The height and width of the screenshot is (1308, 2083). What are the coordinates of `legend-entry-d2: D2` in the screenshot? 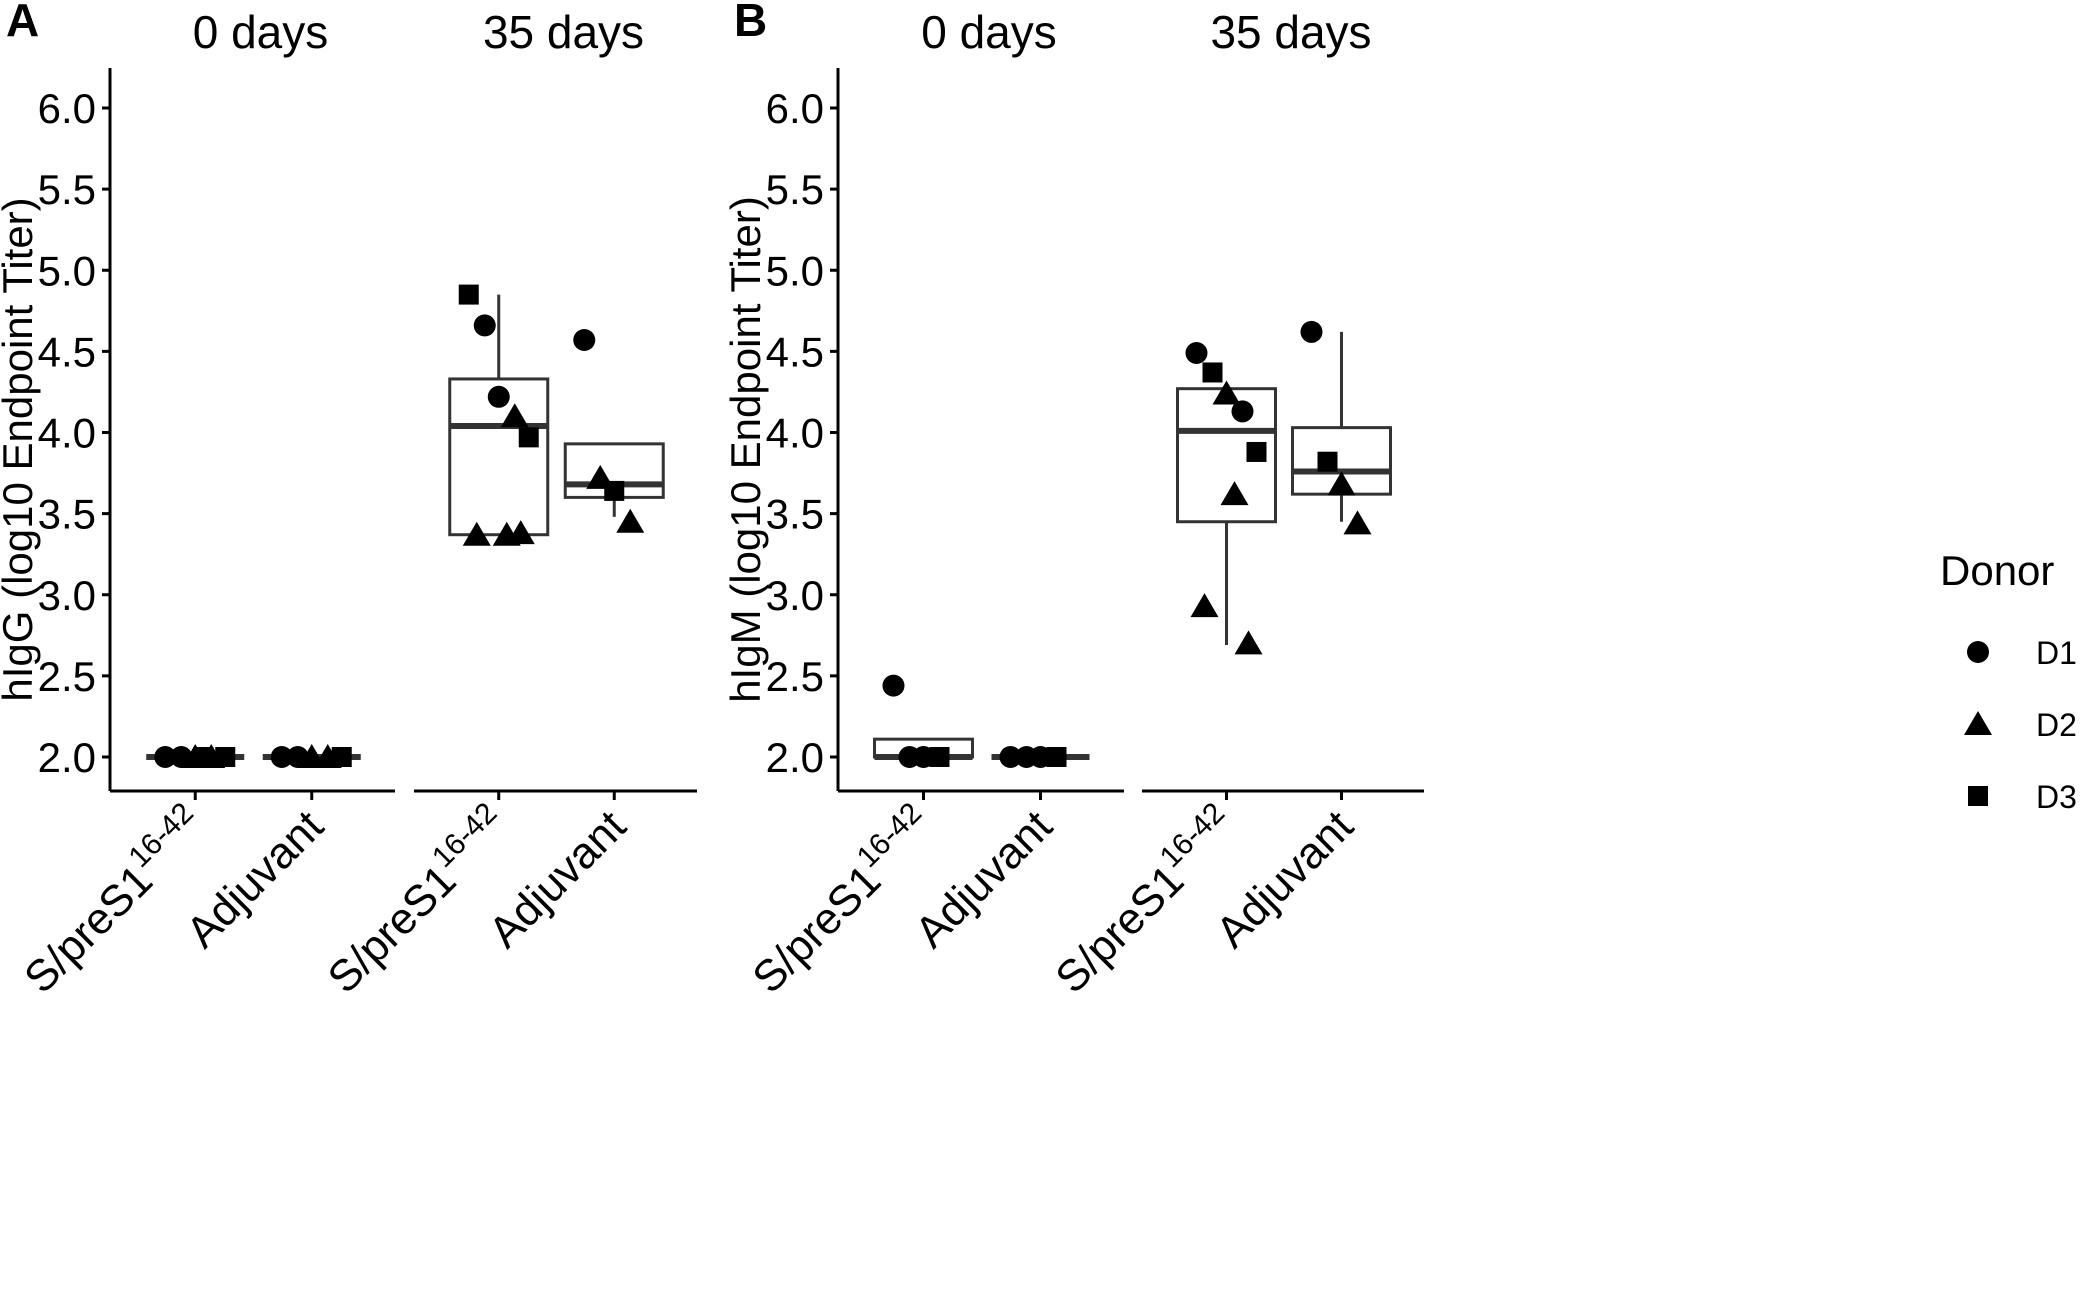 It's located at (2020, 725).